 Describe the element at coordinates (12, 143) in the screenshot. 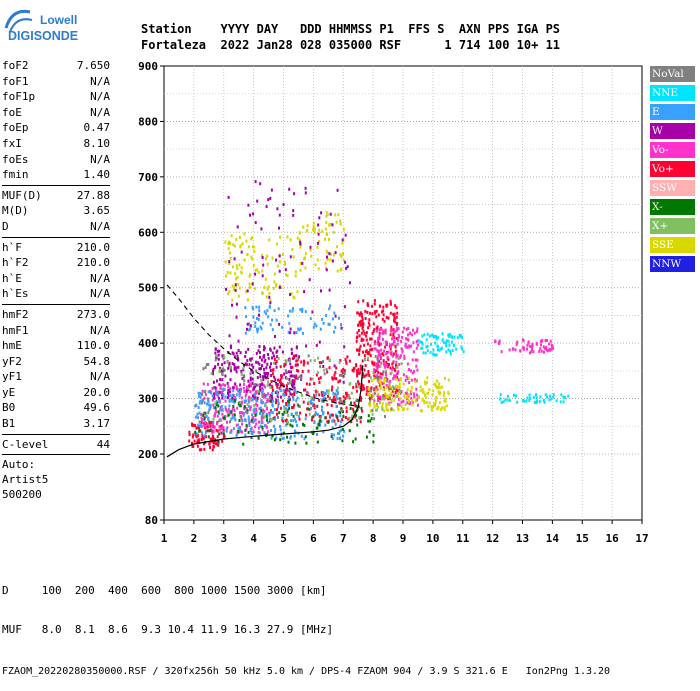

I see `param-label: fxI` at that location.